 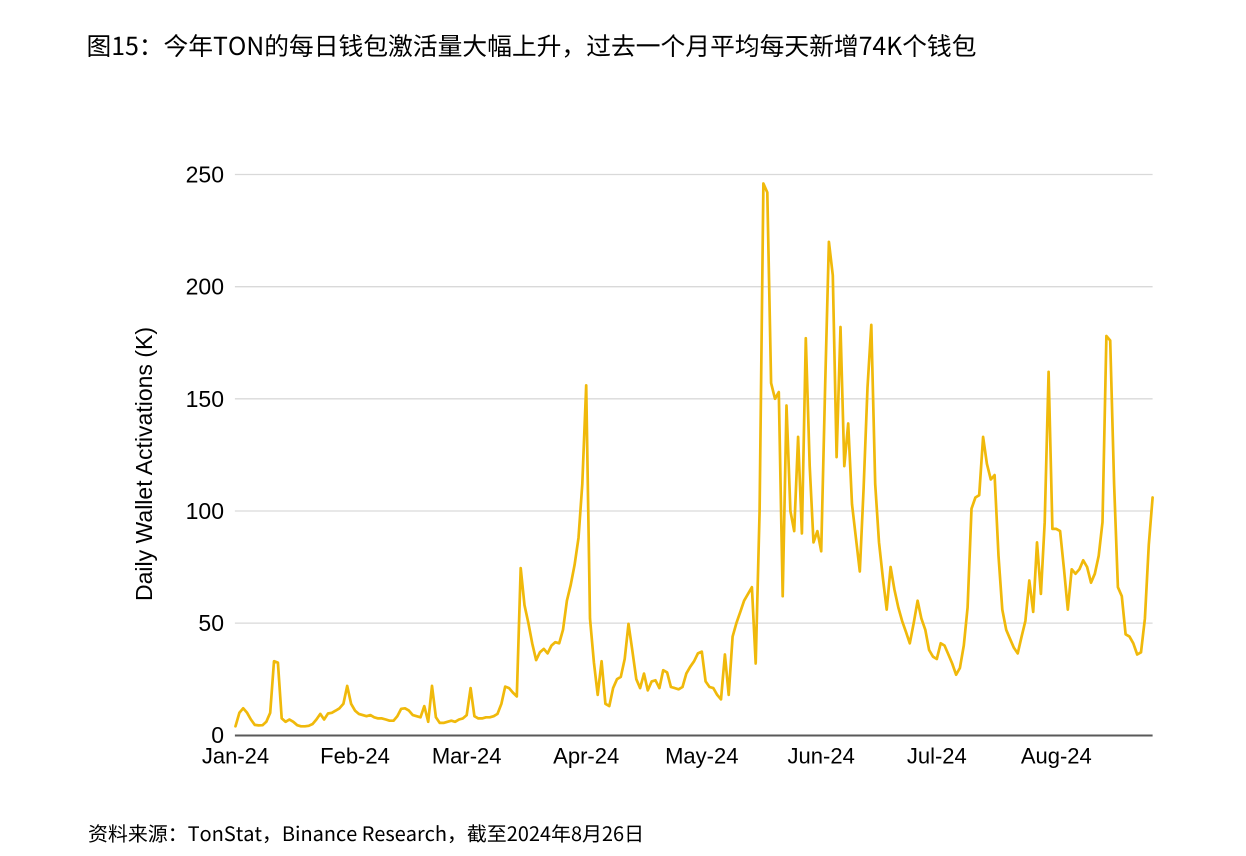 I want to click on svg-text: 150, so click(x=205, y=399).